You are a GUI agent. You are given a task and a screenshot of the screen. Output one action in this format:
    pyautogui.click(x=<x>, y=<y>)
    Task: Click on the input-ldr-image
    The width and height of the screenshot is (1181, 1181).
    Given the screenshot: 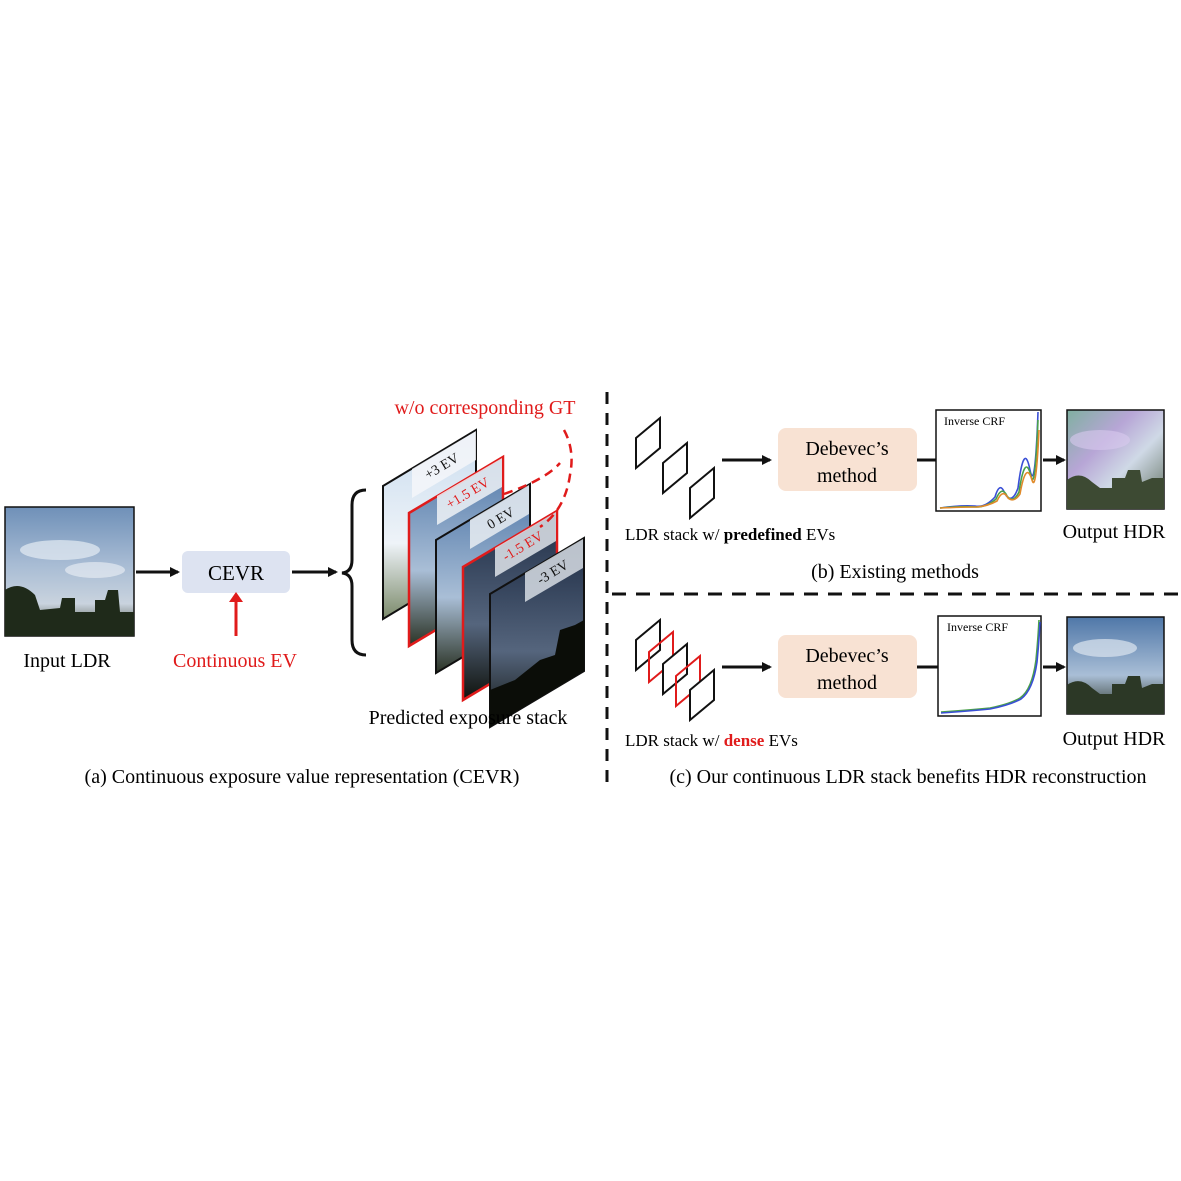 What is the action you would take?
    pyautogui.click(x=69, y=571)
    